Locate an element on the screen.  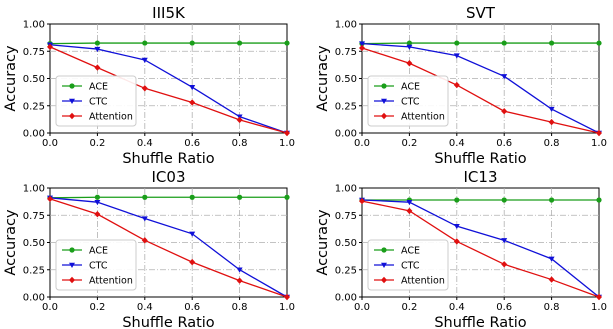
series-ctc is located at coordinates (480, 88).